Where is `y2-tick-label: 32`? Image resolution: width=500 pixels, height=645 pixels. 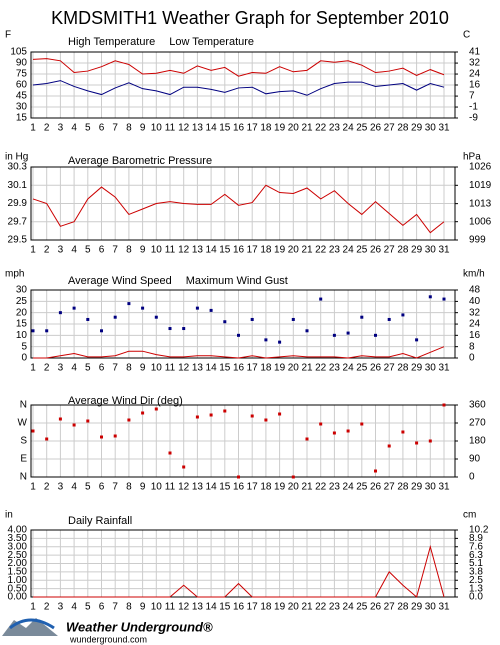 y2-tick-label: 32 is located at coordinates (475, 63).